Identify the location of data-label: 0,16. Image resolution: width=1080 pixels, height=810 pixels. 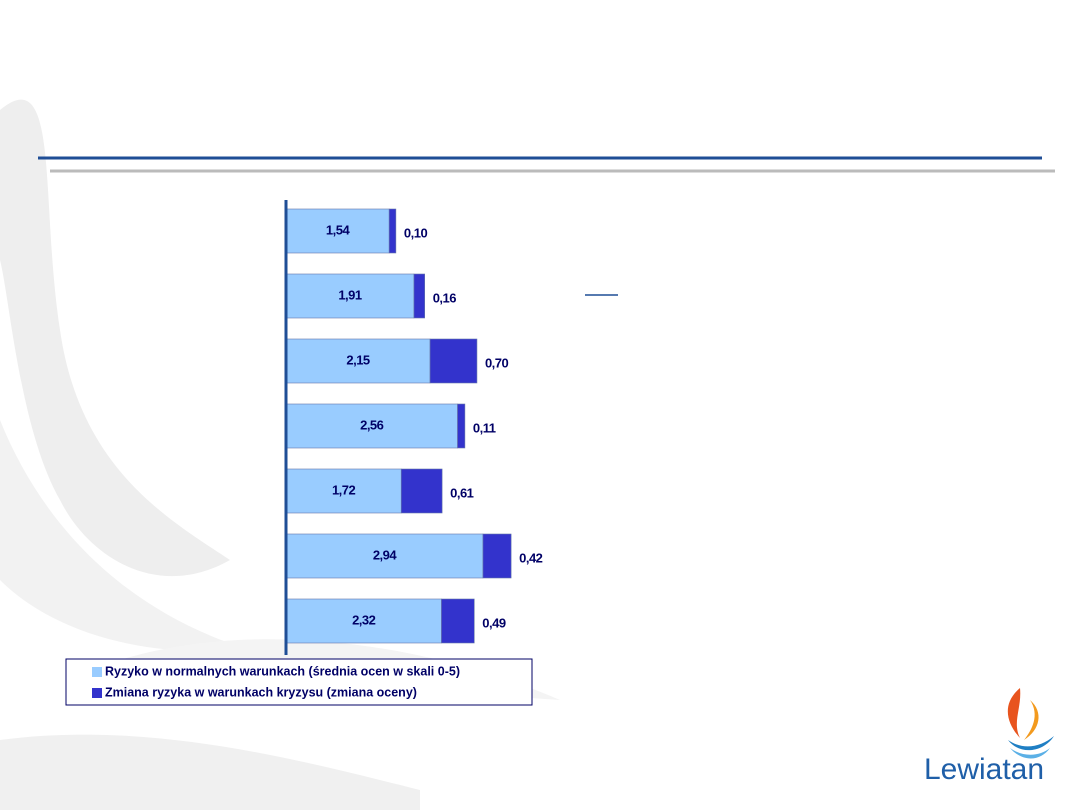
(445, 297).